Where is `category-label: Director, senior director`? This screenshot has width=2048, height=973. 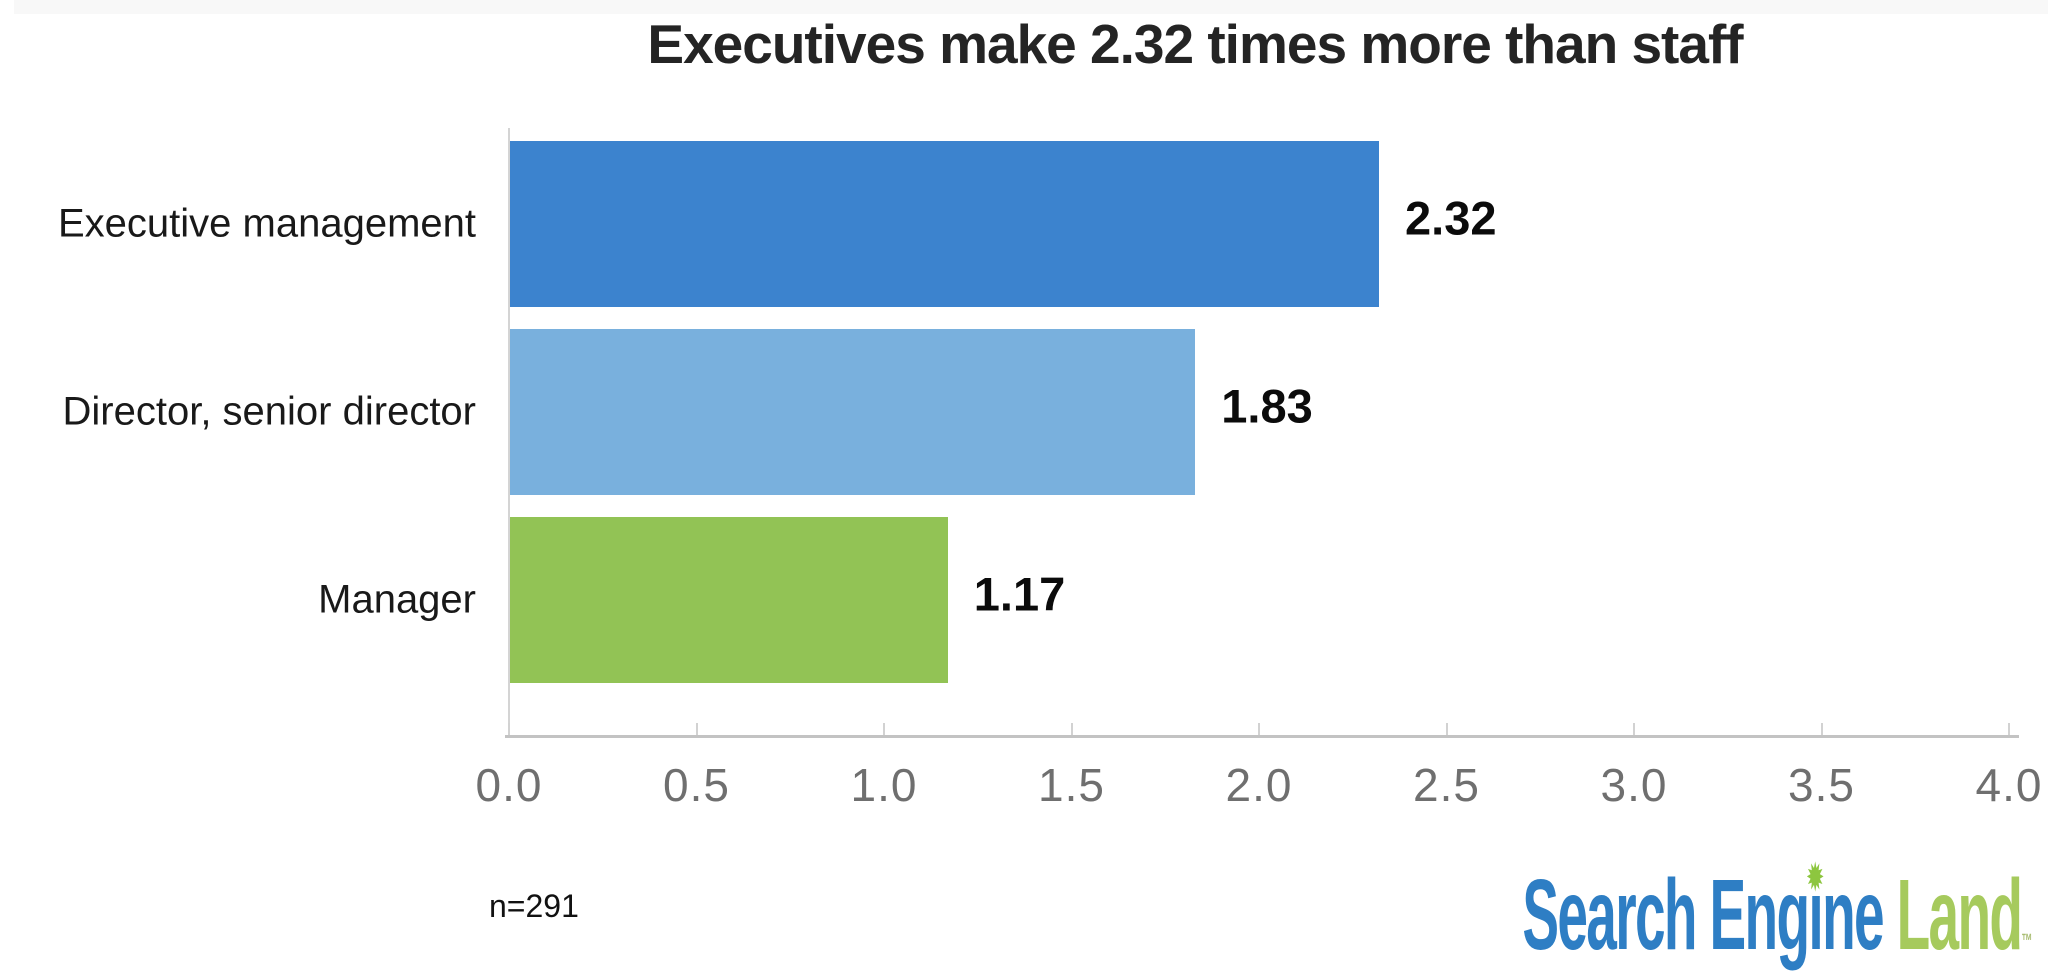 category-label: Director, senior director is located at coordinates (269, 411).